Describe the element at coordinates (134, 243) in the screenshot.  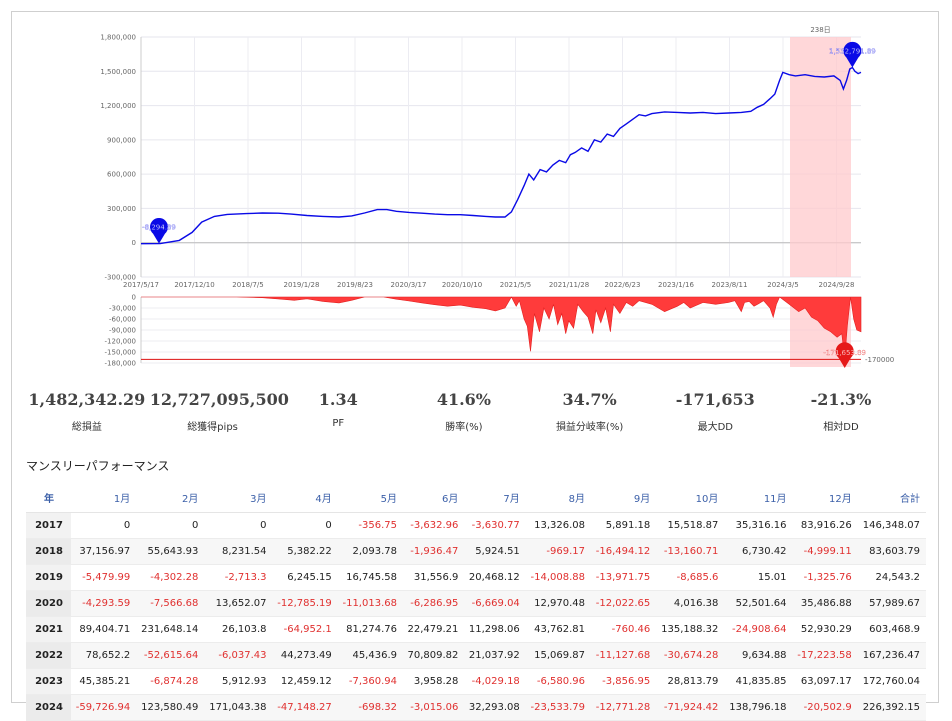
I see `y-tick-label: 0` at that location.